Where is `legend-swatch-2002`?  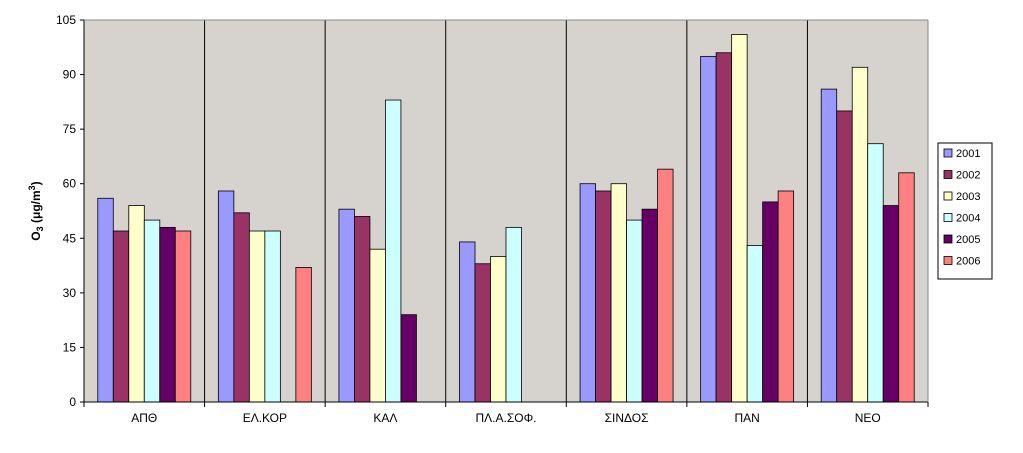 legend-swatch-2002 is located at coordinates (948, 174).